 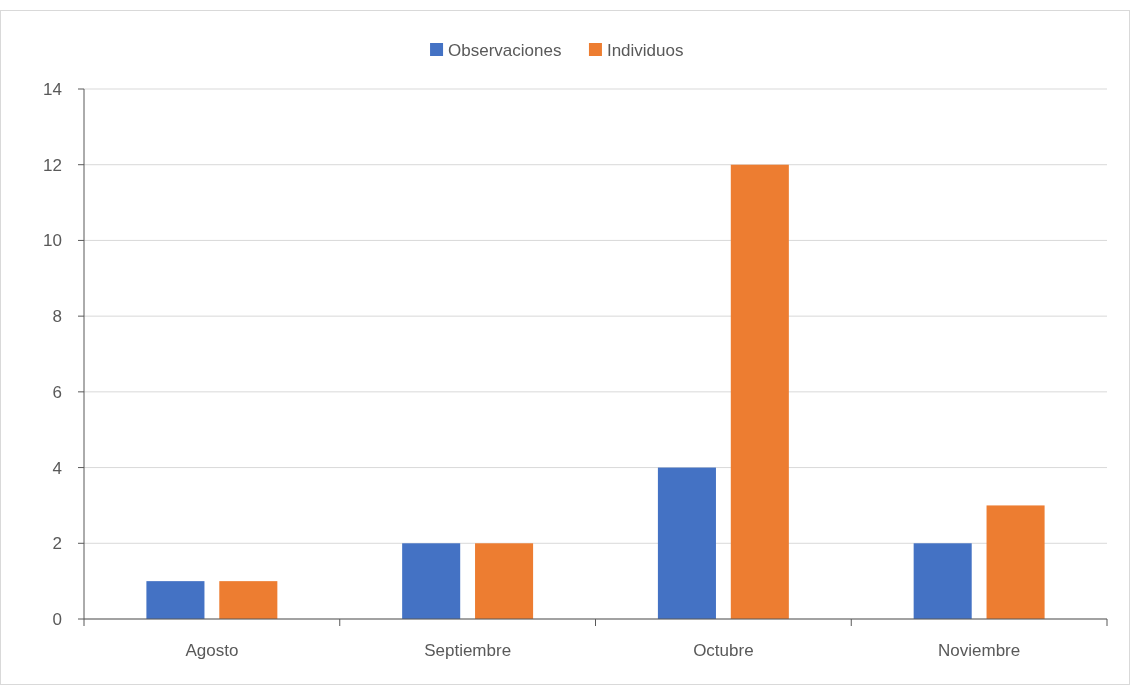 I want to click on x-tick-label: Septiembre, so click(x=468, y=650).